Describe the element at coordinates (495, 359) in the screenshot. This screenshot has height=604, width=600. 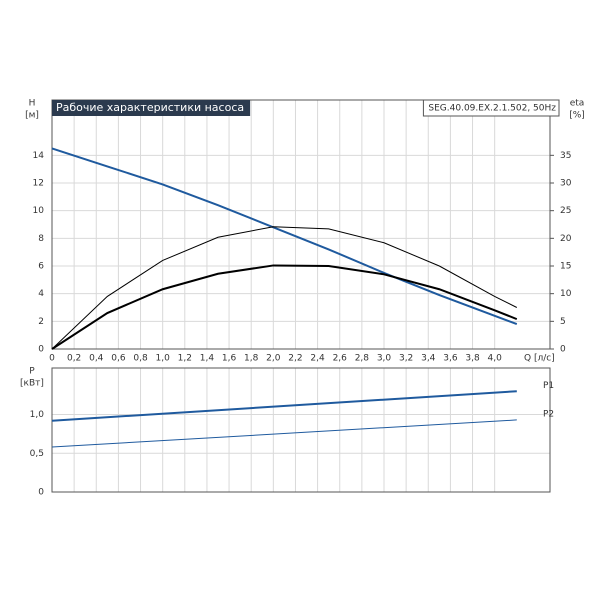
I see `x-tick-label: 4,0` at that location.